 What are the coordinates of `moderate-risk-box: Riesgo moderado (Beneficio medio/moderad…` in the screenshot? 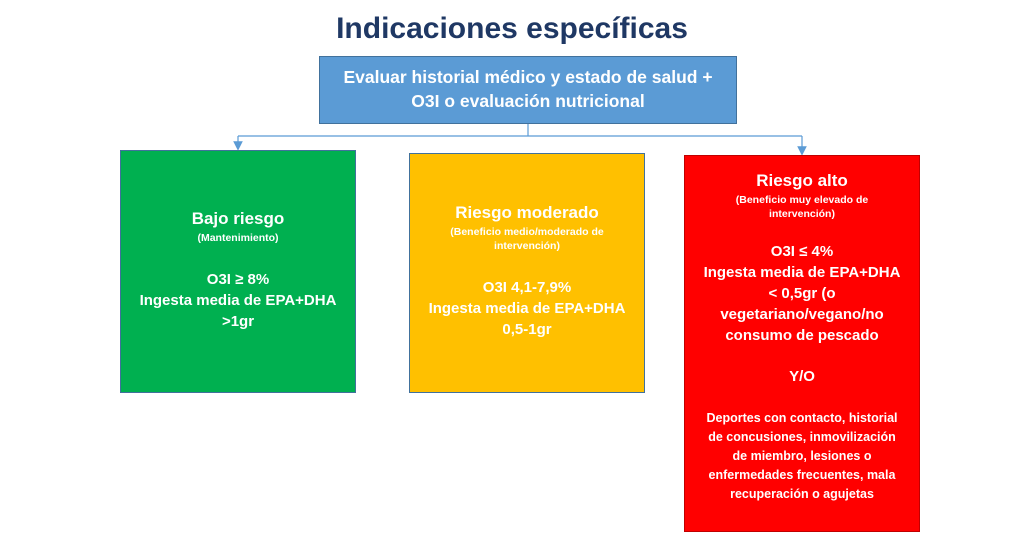 It's located at (527, 273).